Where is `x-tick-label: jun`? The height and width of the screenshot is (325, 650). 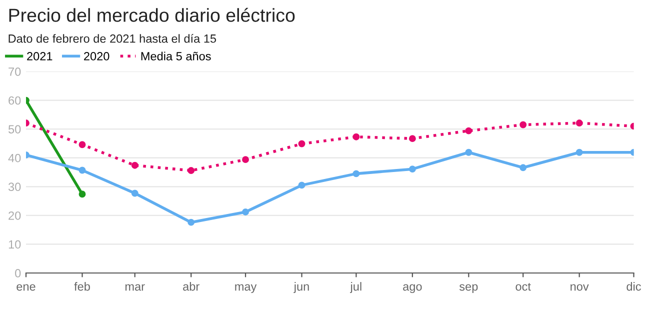
x-tick-label: jun is located at coordinates (301, 288).